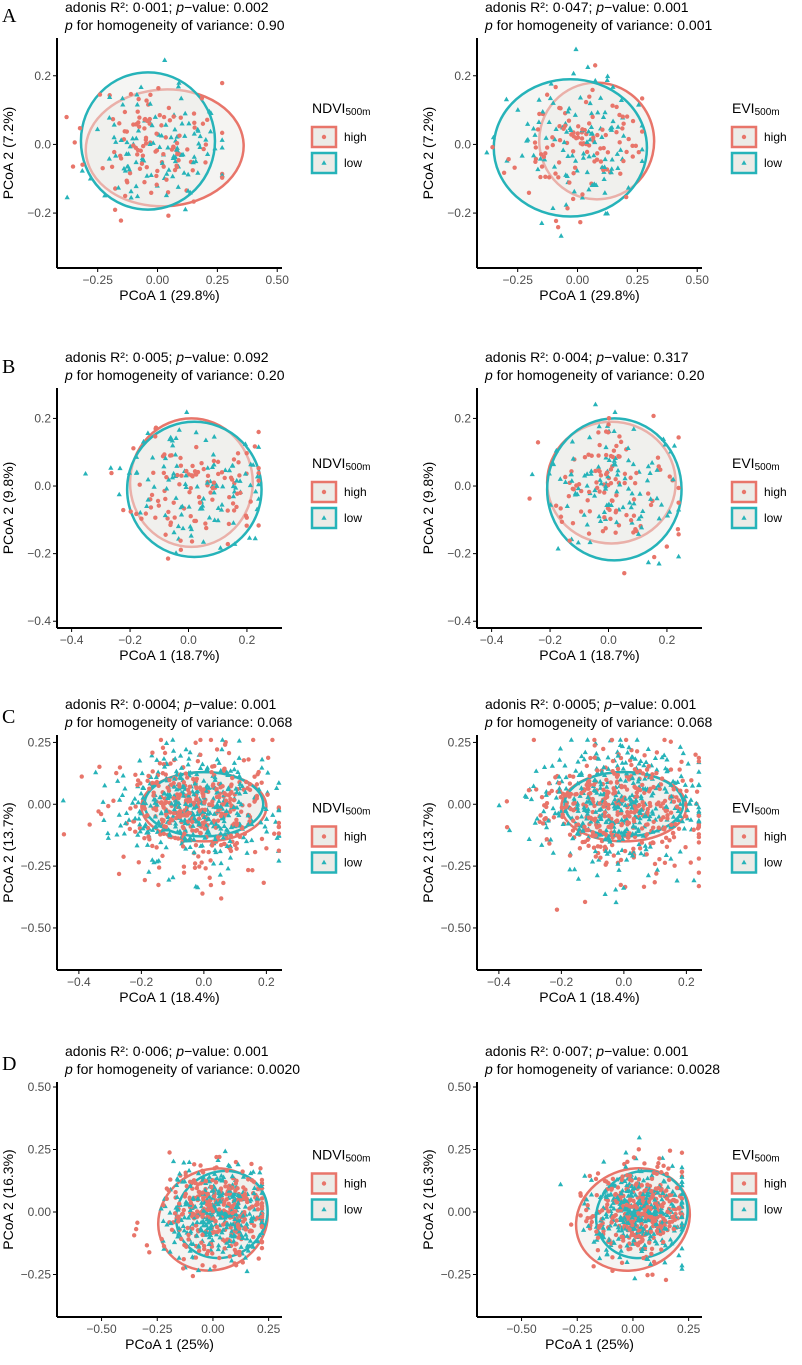 This screenshot has width=802, height=1365. What do you see at coordinates (355, 1184) in the screenshot?
I see `legend-label-high: high` at bounding box center [355, 1184].